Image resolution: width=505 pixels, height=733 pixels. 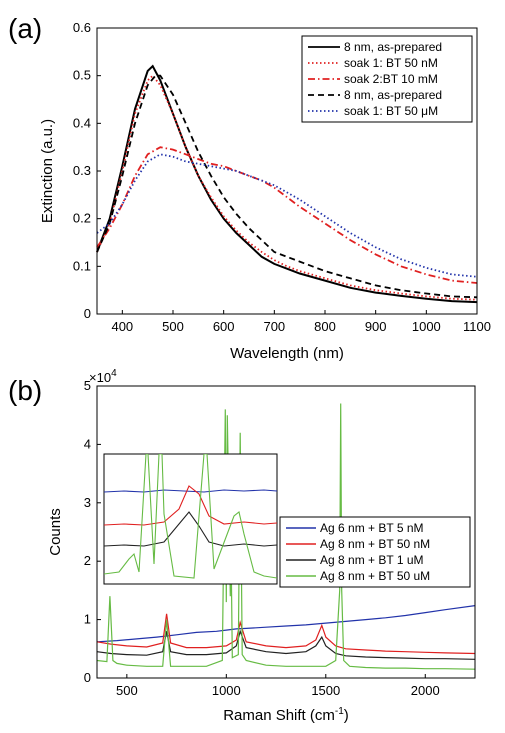 I want to click on legend-label-a-2: soak 2:BT 10 mM, so click(x=391, y=79).